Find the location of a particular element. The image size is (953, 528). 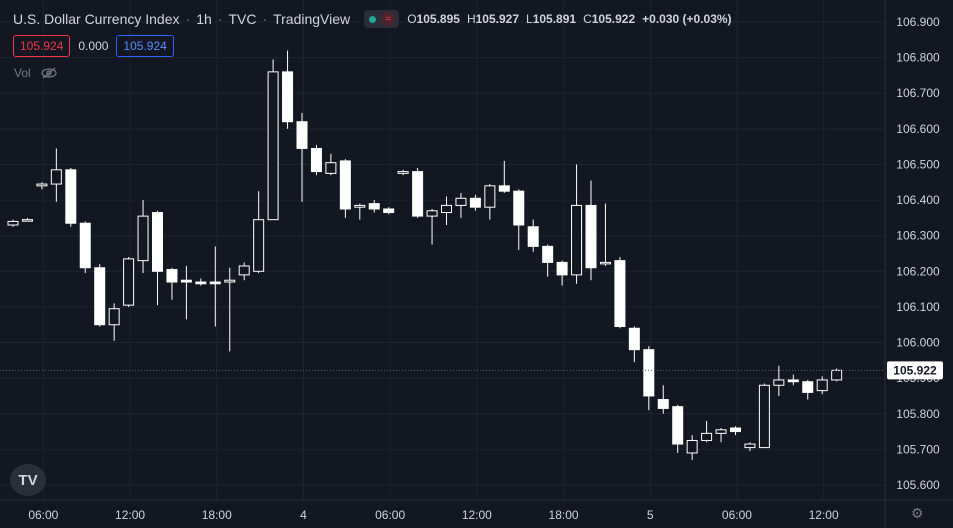

time-tick-label: 4 is located at coordinates (303, 515).